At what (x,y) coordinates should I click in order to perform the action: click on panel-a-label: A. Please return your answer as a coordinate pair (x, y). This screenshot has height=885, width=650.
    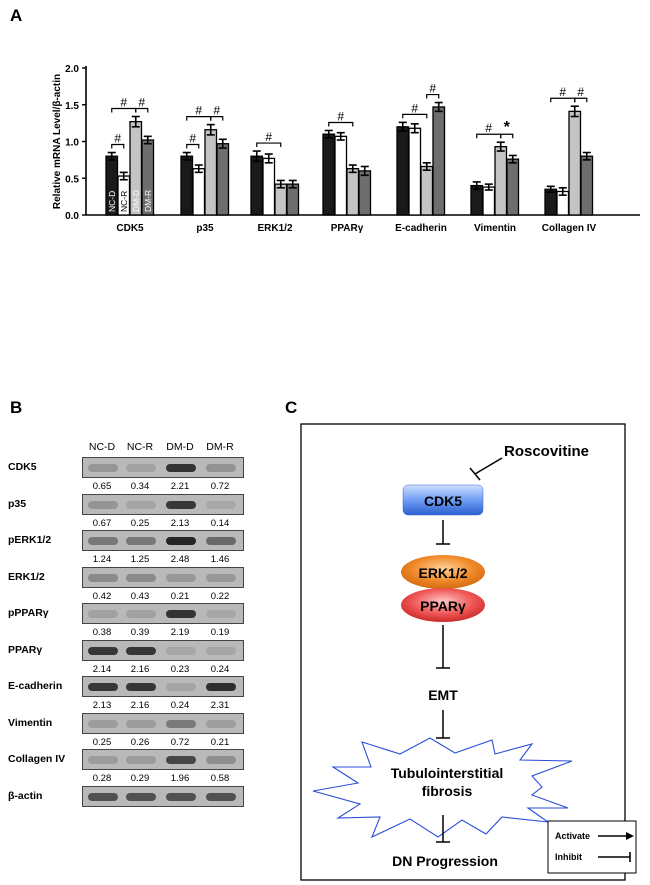
    Looking at the image, I should click on (16, 15).